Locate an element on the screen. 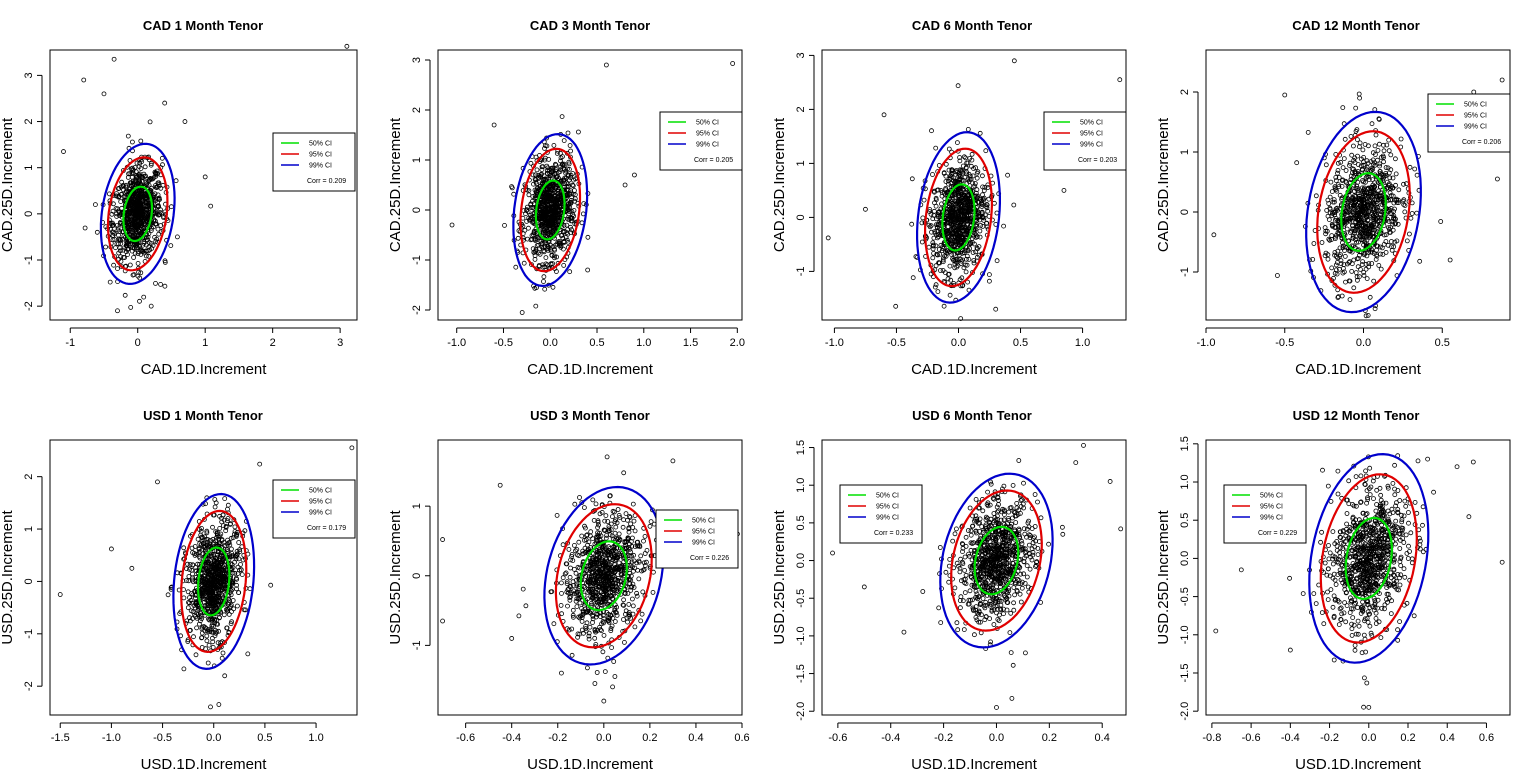 The height and width of the screenshot is (781, 1536). correlation-label: Corr = 0.209 is located at coordinates (326, 181).